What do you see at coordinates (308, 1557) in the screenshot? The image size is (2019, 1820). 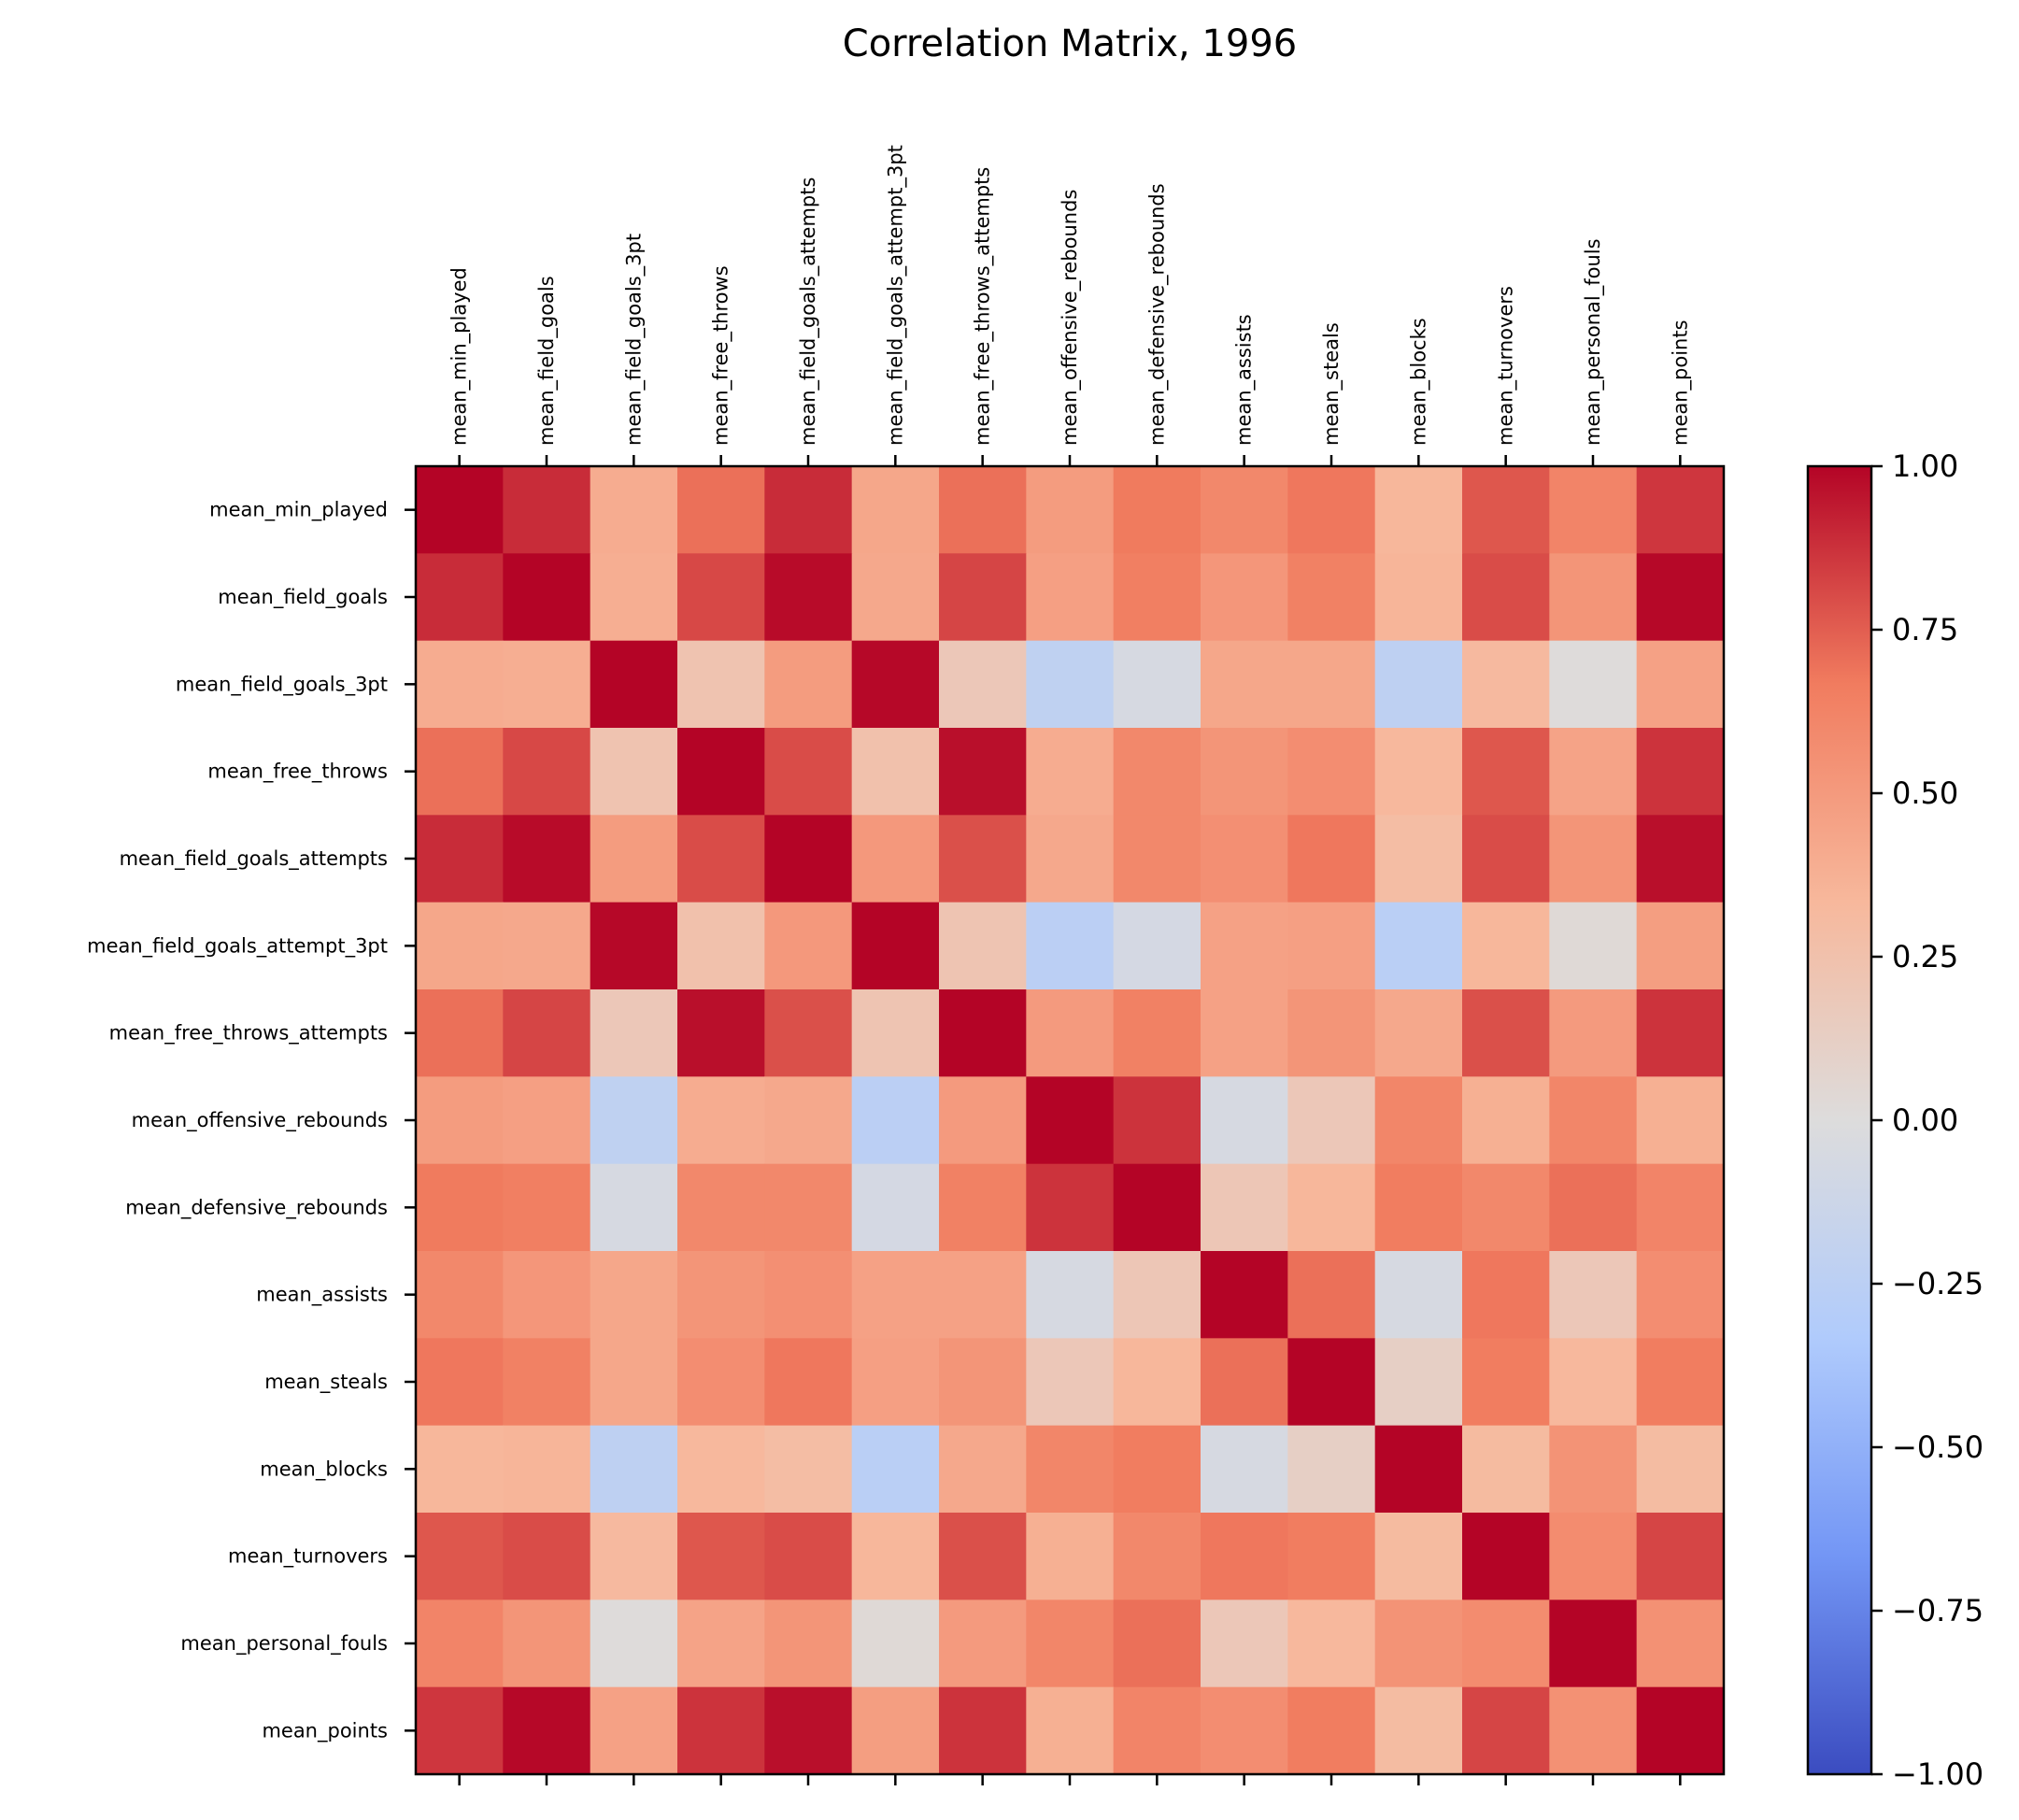 I see `y-tick-label-12: mean_turnovers` at bounding box center [308, 1557].